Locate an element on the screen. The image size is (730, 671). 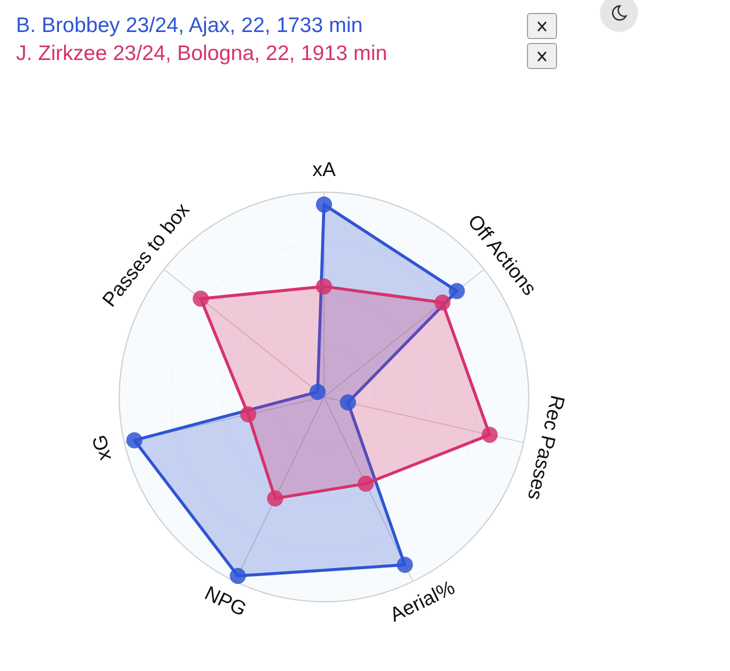
text: B. Brobbey 23/24, Ajax, 22, 1733 min is located at coordinates (190, 26).